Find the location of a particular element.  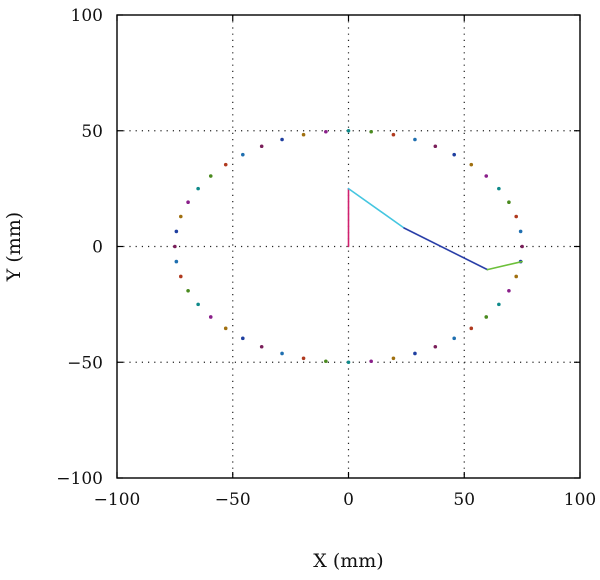

y-axis-title: Y (mm) is located at coordinates (14, 247).